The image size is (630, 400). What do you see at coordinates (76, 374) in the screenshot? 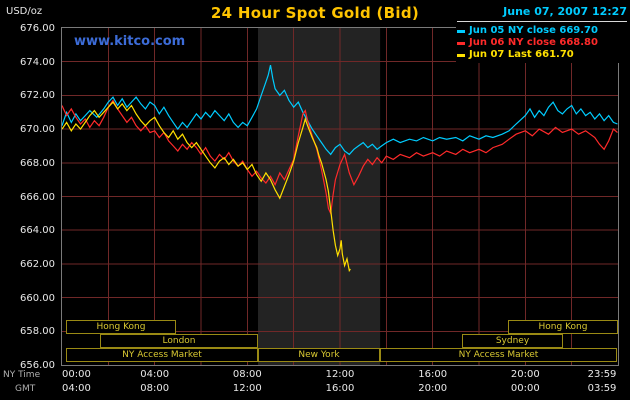
I see `ny-time-tick-00:00: 00:00` at bounding box center [76, 374].